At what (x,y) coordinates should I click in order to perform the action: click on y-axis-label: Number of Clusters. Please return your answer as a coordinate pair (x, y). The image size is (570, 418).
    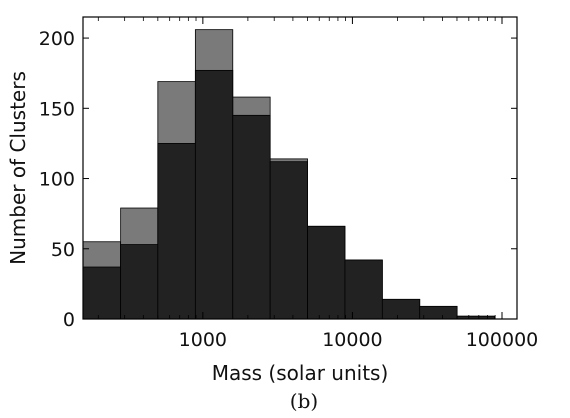
    Looking at the image, I should click on (18, 168).